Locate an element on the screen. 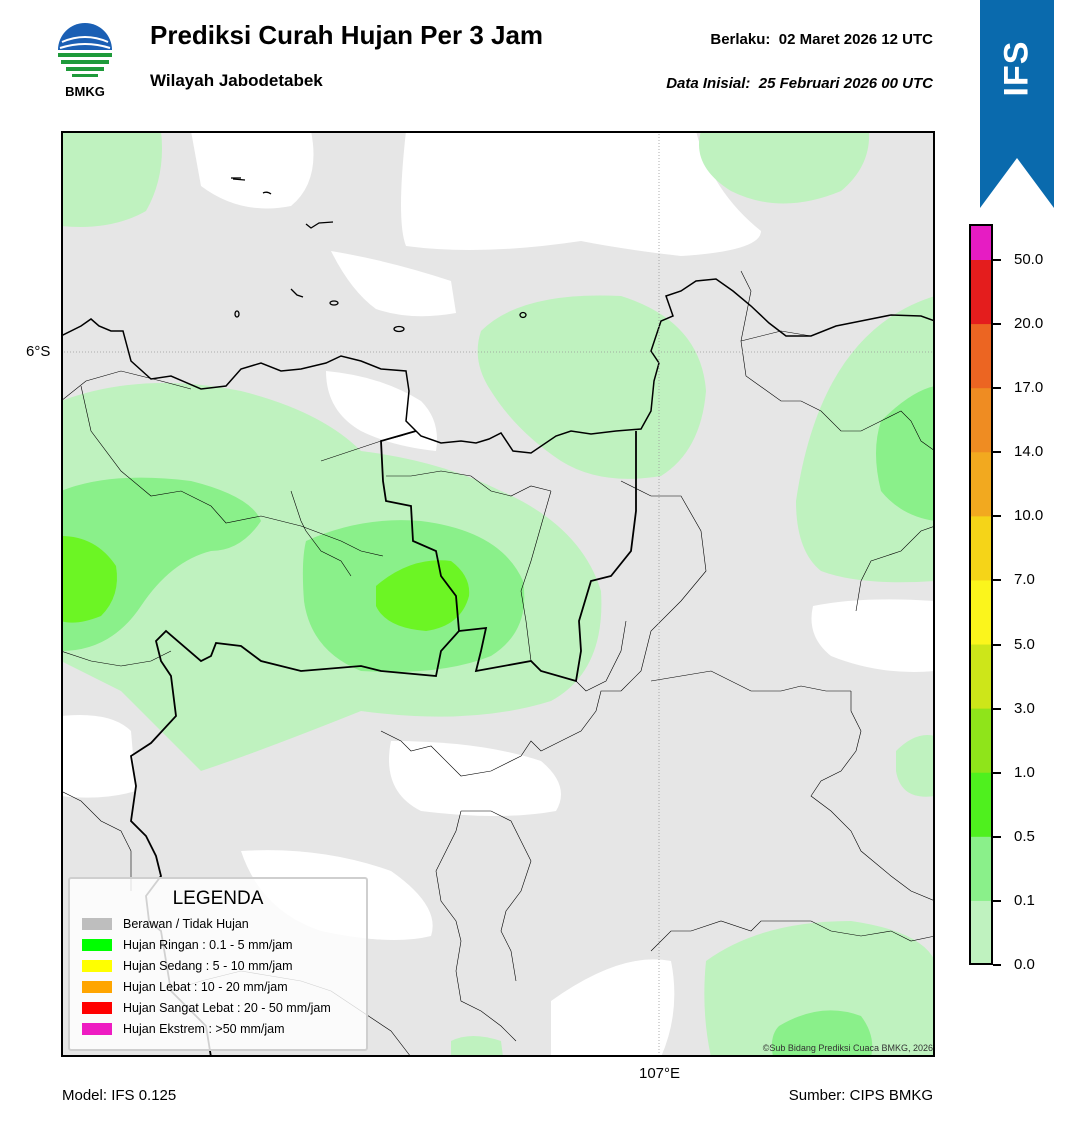 The height and width of the screenshot is (1128, 1072). coastline is located at coordinates (498, 366).